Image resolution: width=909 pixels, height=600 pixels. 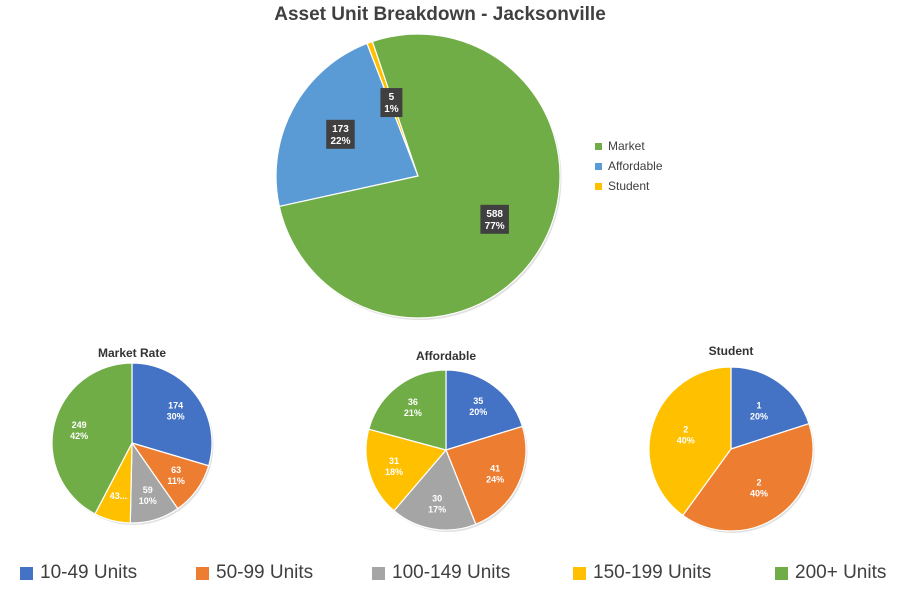 What do you see at coordinates (79, 436) in the screenshot?
I see `svg-text: 42%` at bounding box center [79, 436].